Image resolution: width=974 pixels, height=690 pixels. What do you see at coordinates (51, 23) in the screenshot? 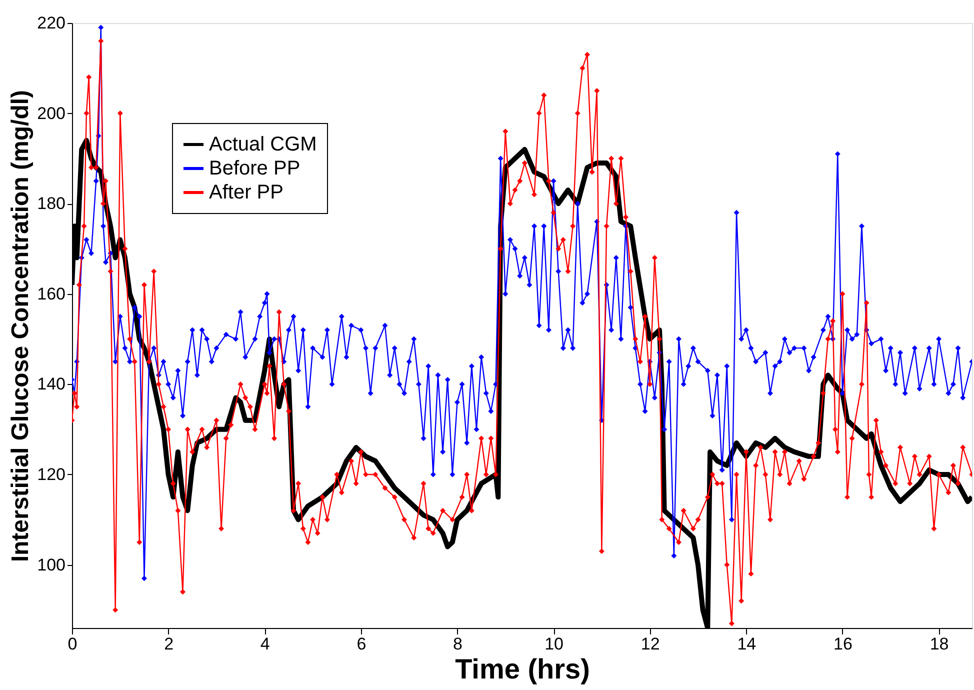
I see `y-tick-label: 220` at bounding box center [51, 23].